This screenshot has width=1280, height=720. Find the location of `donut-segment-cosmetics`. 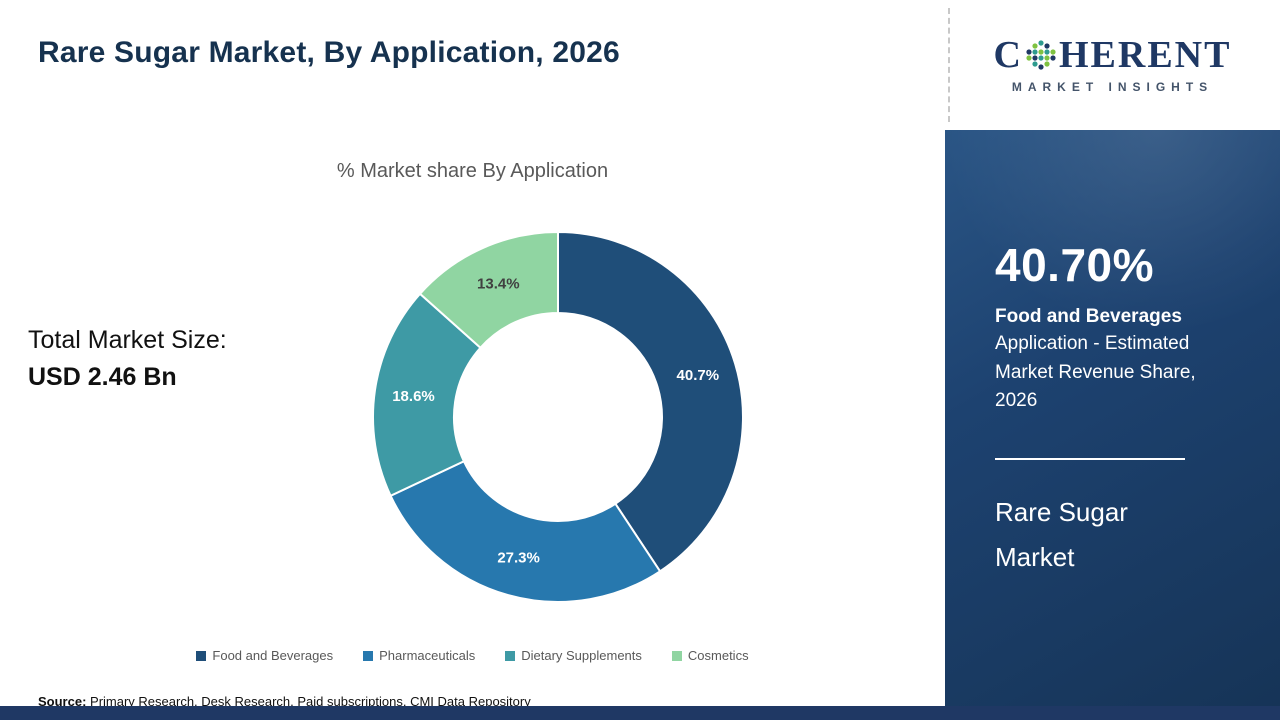

donut-segment-cosmetics is located at coordinates (488, 290).